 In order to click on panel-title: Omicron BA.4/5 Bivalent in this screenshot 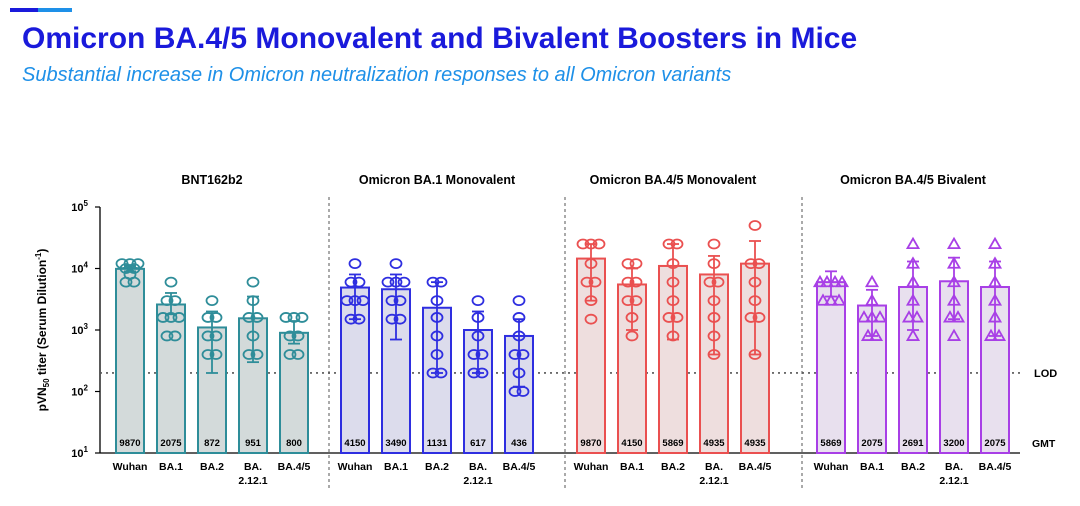, I will do `click(913, 180)`.